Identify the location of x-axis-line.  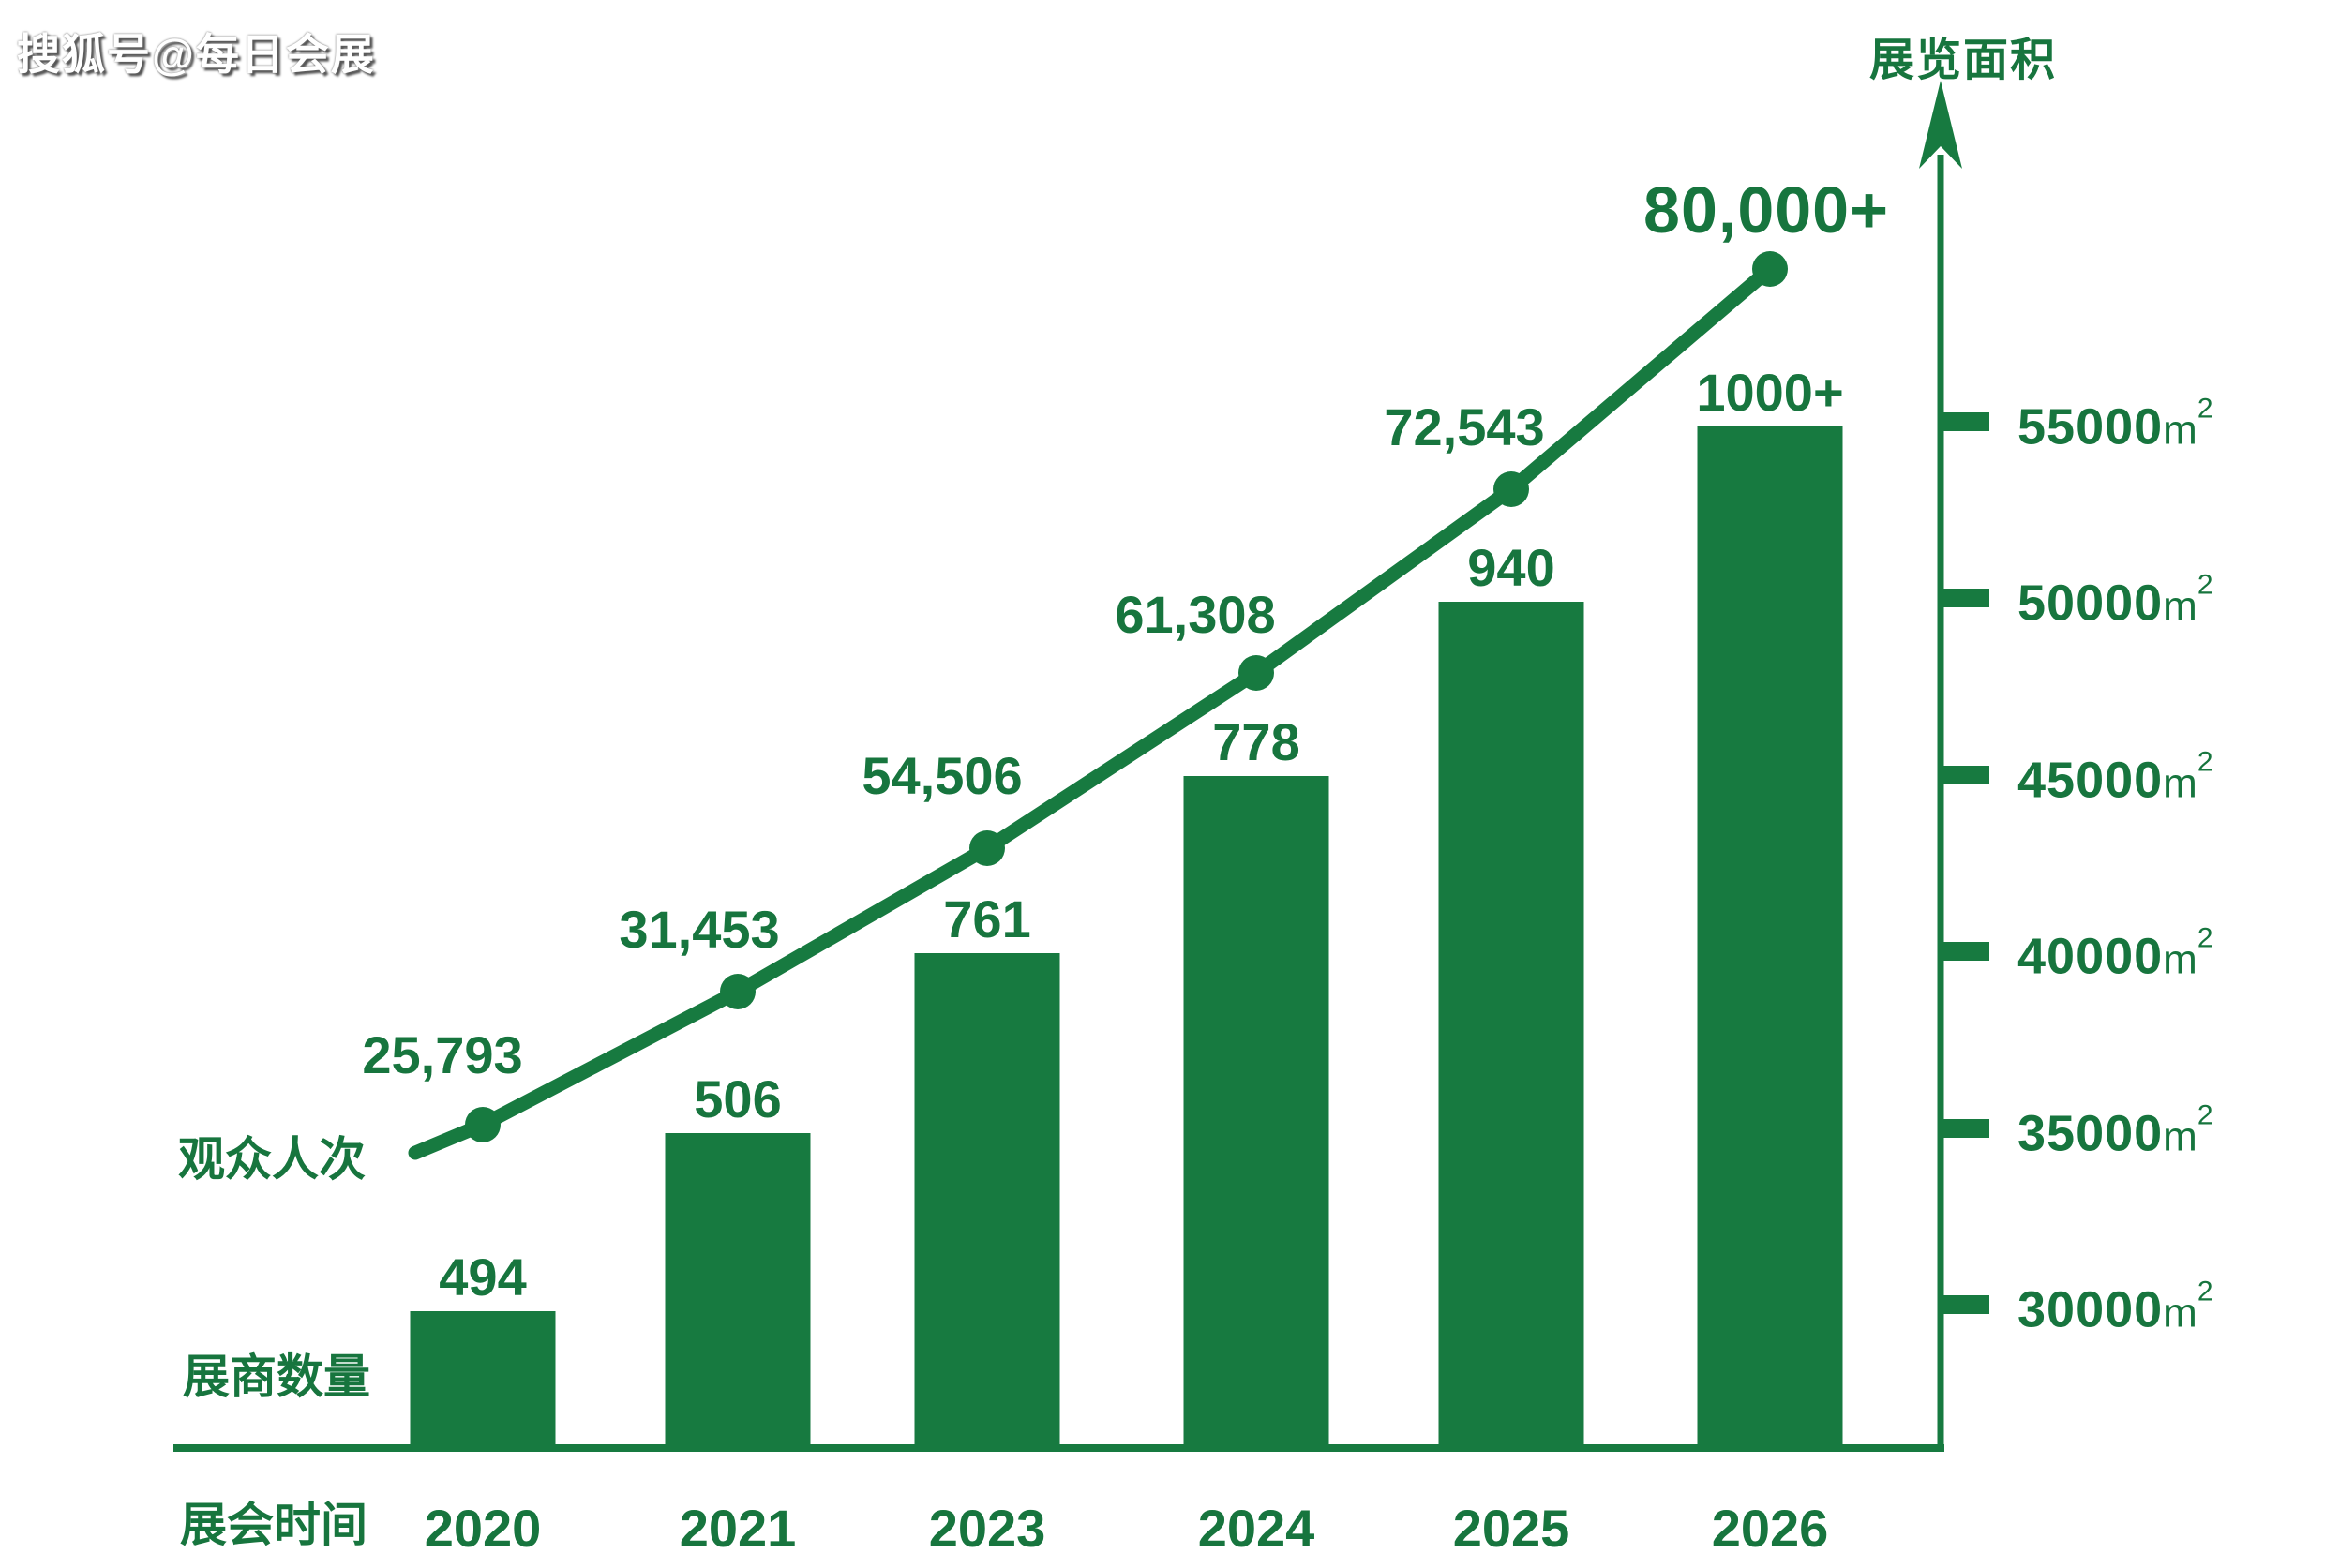
(1058, 1448).